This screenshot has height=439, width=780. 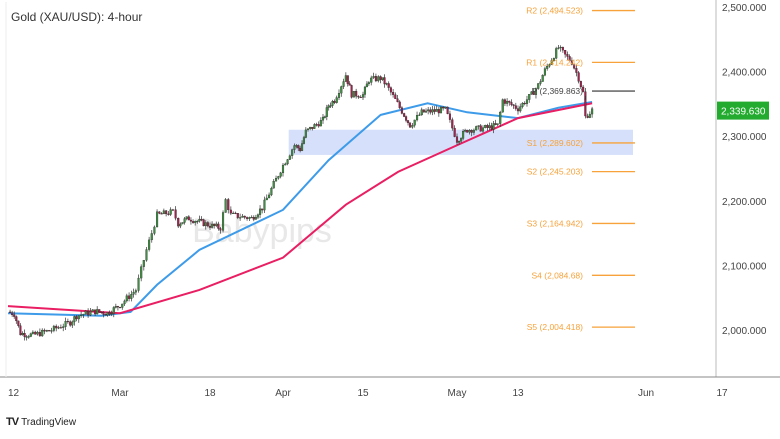 I want to click on time-tick-label: Apr, so click(x=283, y=393).